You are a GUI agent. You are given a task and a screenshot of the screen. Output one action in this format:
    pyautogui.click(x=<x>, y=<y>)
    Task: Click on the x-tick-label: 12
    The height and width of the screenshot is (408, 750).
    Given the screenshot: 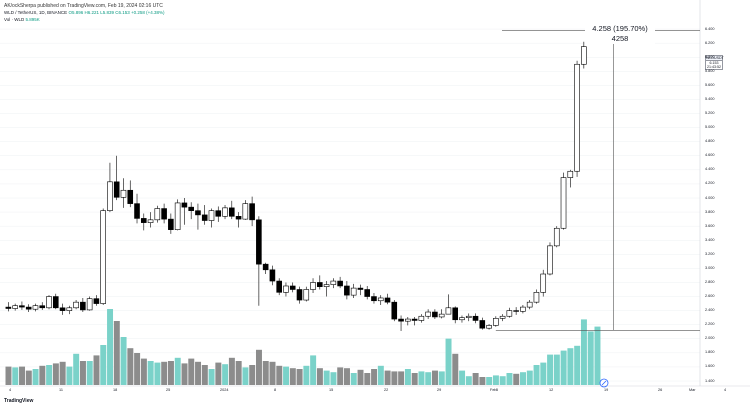 What is the action you would take?
    pyautogui.click(x=551, y=390)
    